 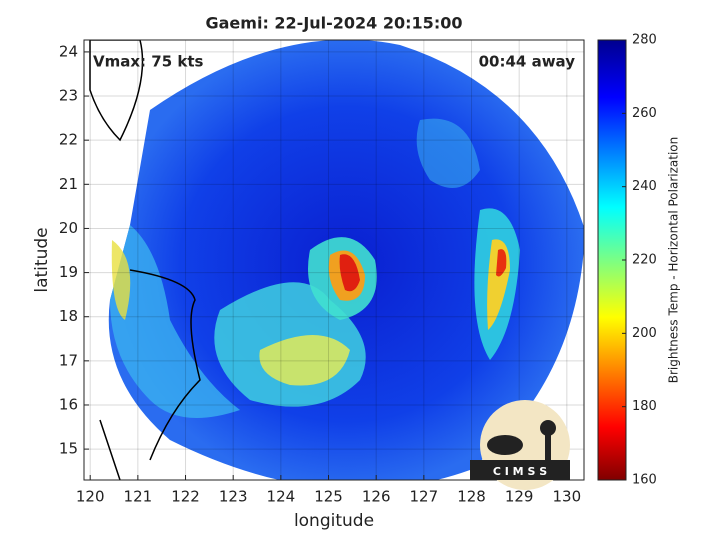 What do you see at coordinates (334, 521) in the screenshot?
I see `x-axis-label: longitude` at bounding box center [334, 521].